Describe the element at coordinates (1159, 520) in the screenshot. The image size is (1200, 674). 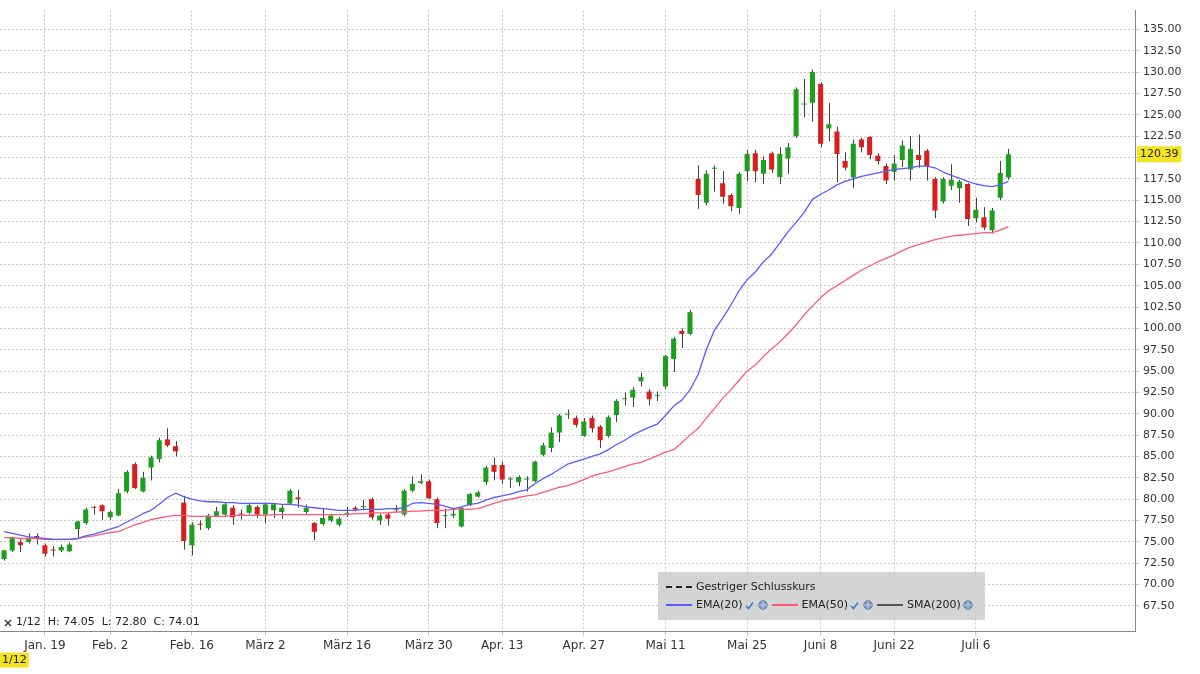
I see `y-tick-label: 77.50` at that location.